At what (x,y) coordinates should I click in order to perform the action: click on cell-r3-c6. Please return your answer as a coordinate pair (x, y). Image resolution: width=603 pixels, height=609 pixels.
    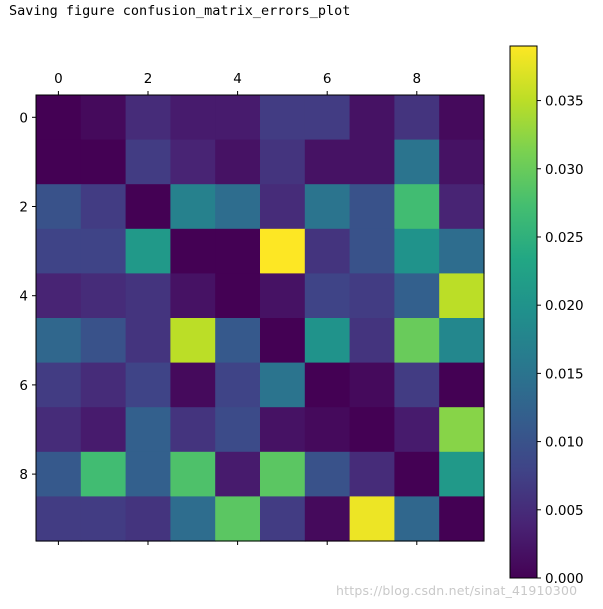
    Looking at the image, I should click on (327, 251).